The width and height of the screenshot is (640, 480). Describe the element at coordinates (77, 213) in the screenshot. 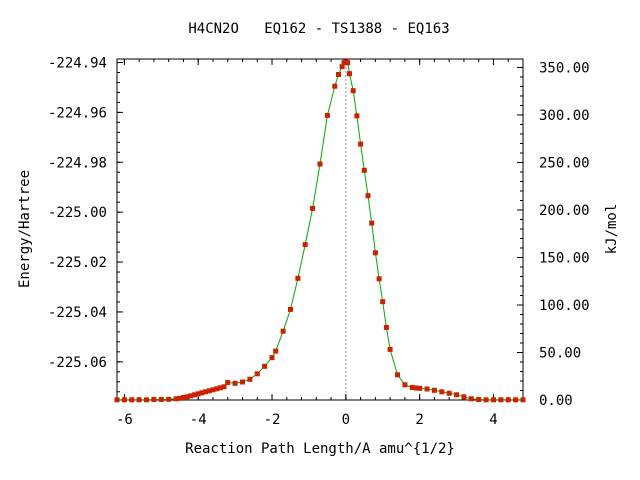

I see `y-tick-label: -225.00` at that location.